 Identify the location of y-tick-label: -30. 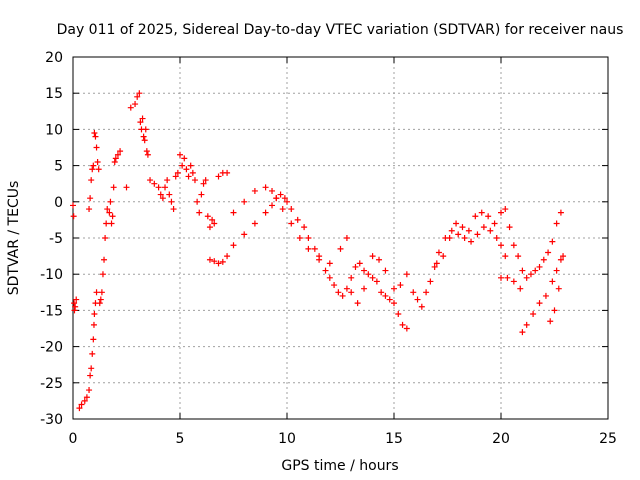
(51, 420).